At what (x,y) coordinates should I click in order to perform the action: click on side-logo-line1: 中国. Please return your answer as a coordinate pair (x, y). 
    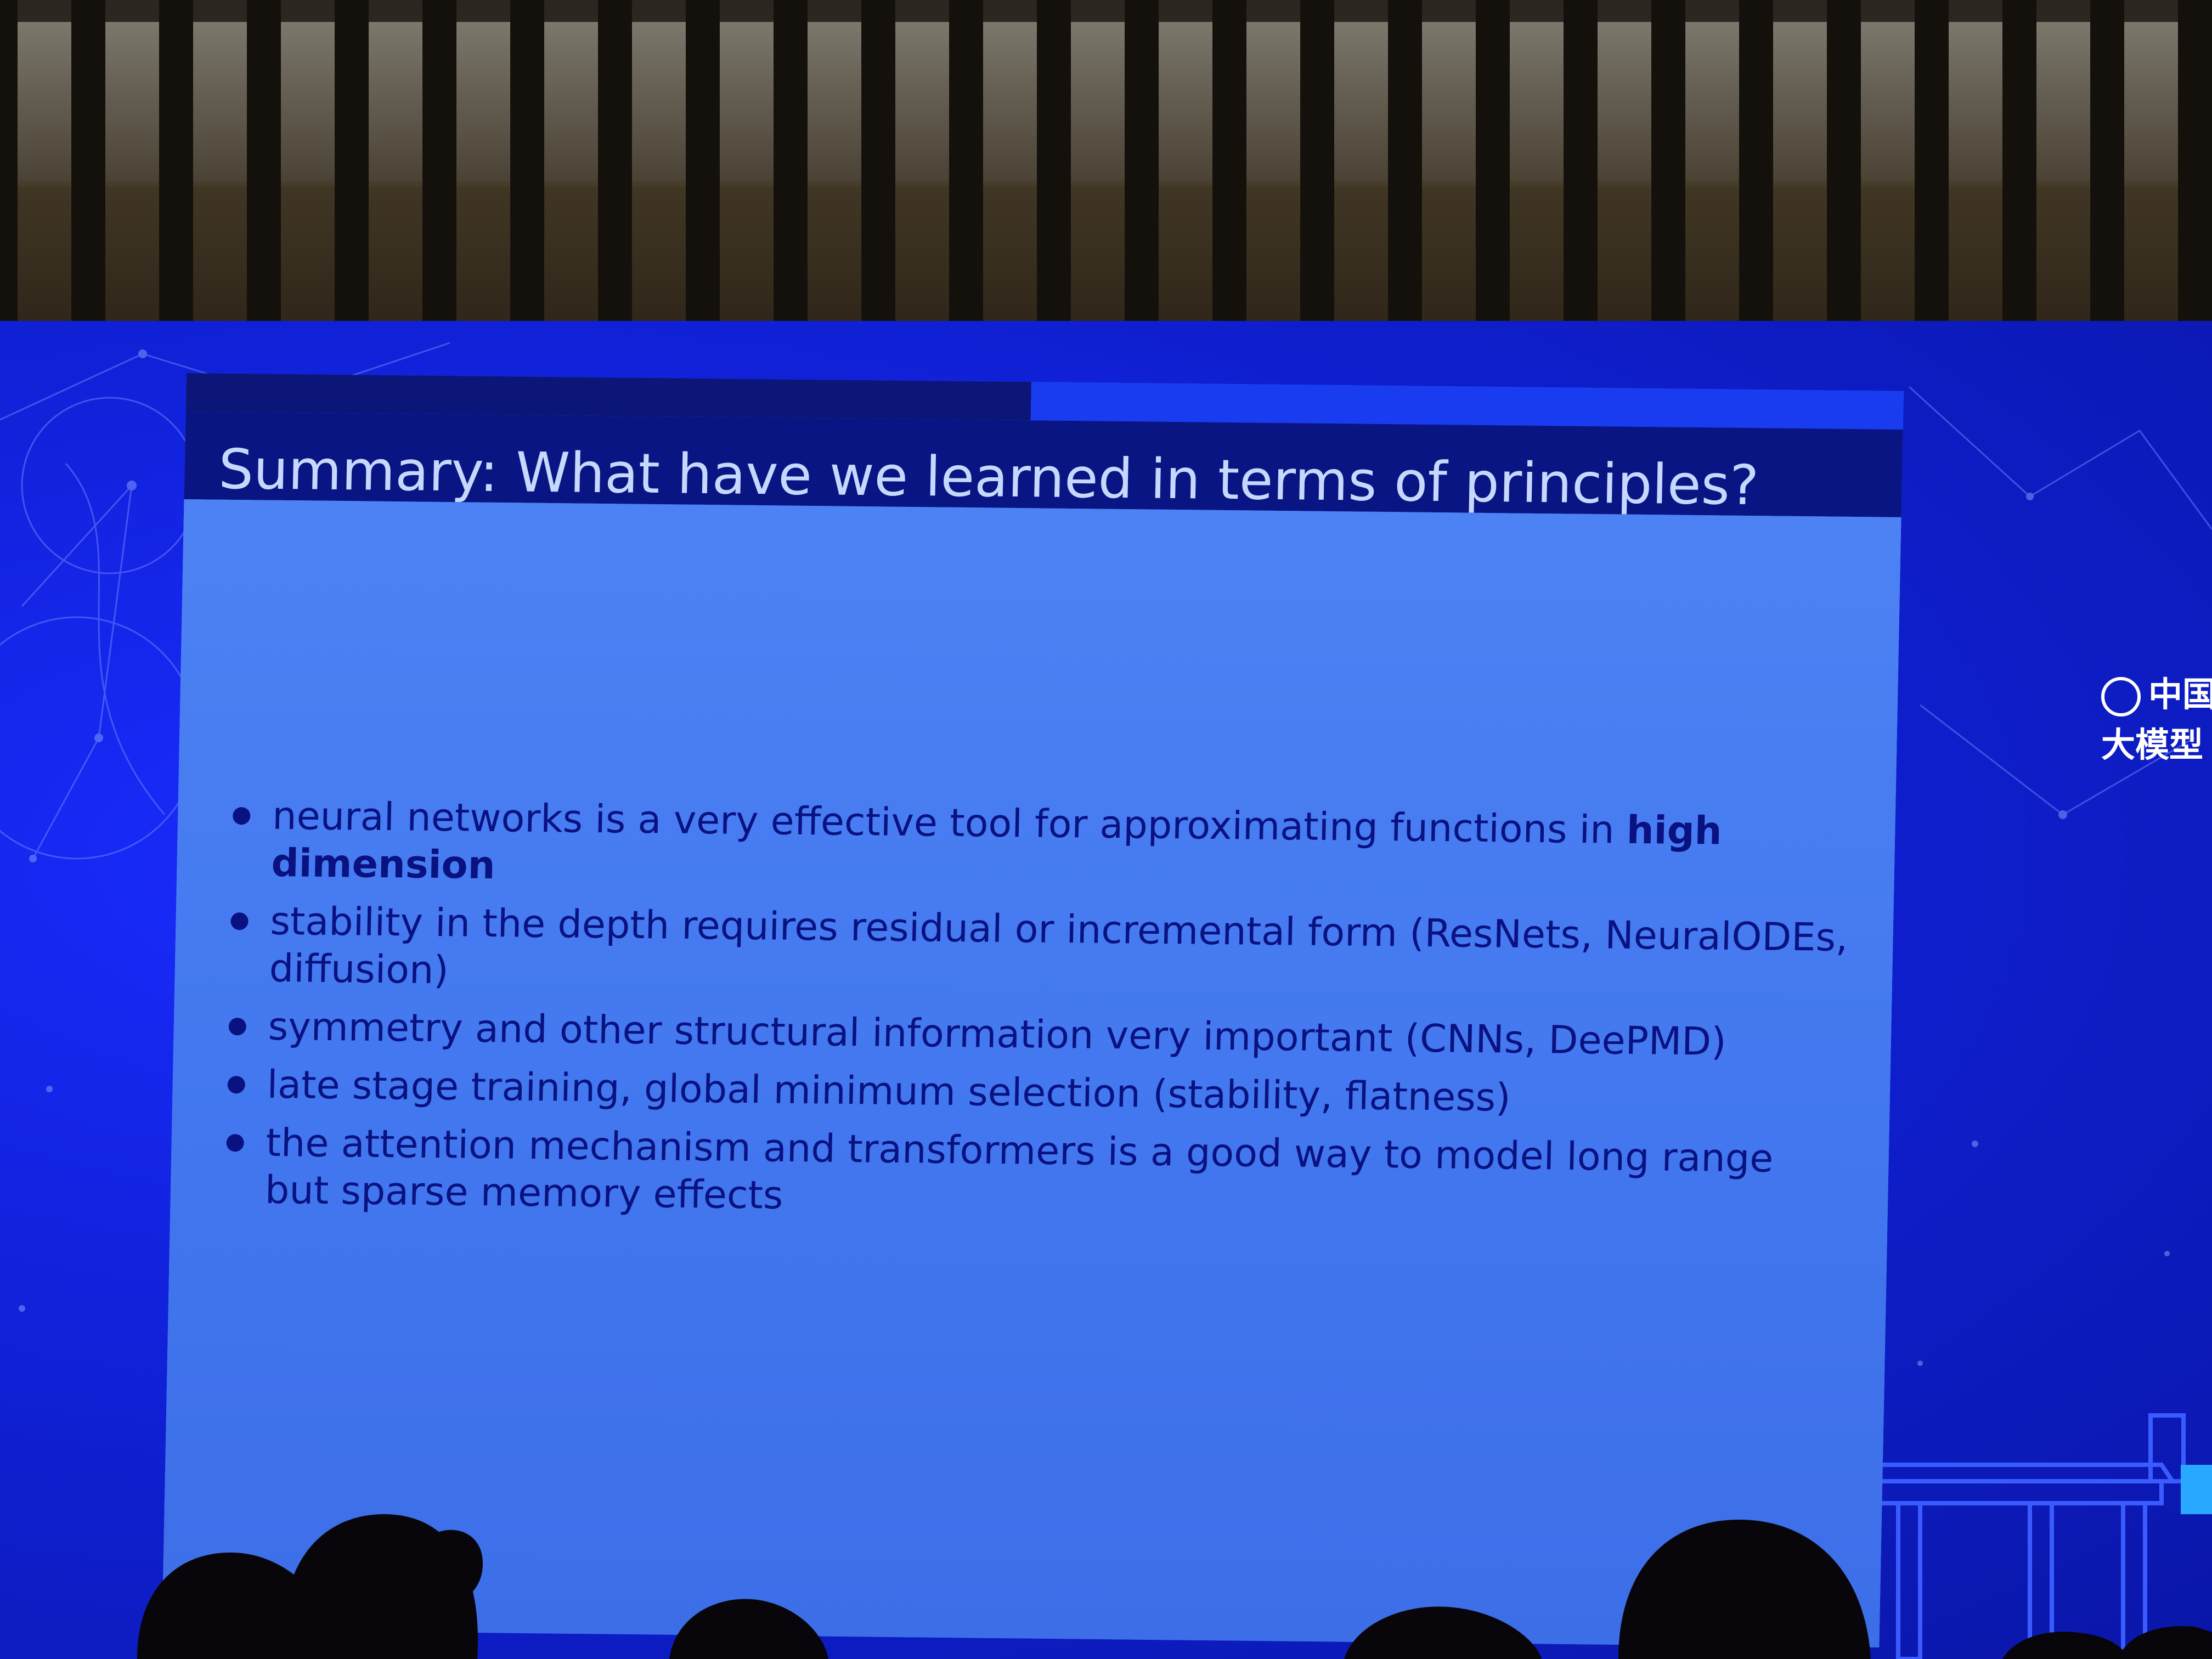
    Looking at the image, I should click on (2180, 694).